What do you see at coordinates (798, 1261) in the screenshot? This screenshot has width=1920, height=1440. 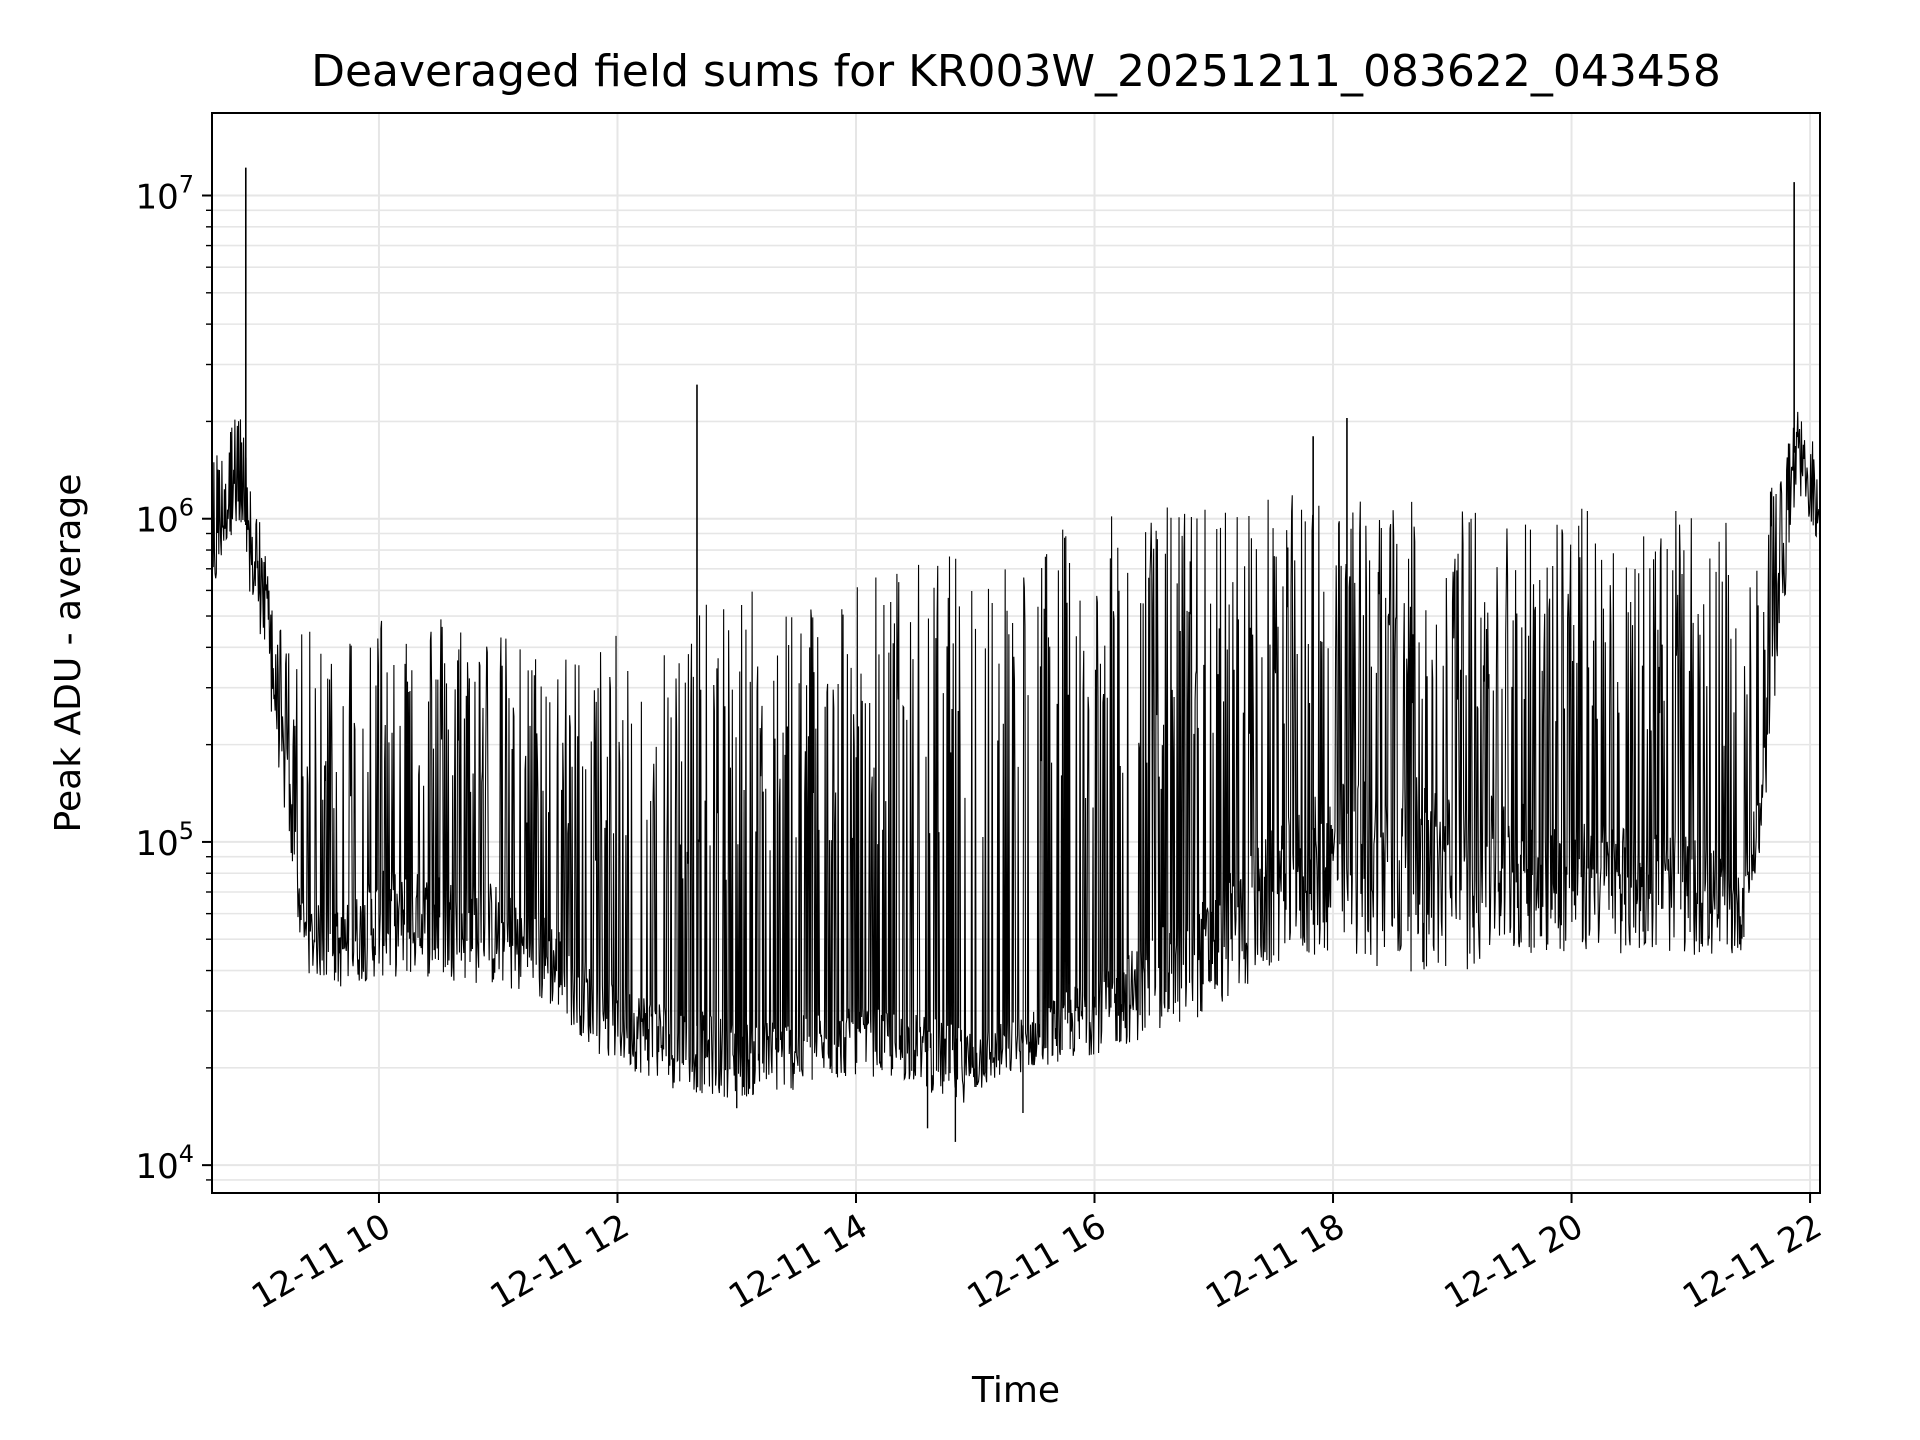 I see `x-tick-label: 12-11 14` at bounding box center [798, 1261].